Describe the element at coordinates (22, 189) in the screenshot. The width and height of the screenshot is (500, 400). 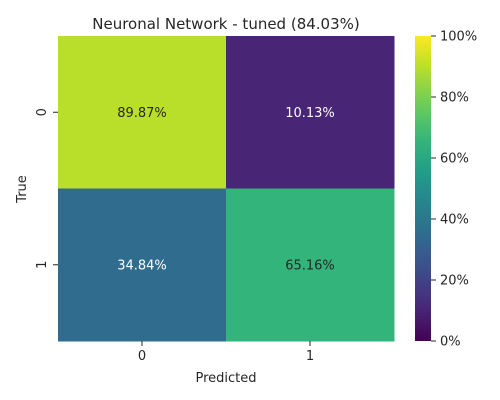
I see `y-axis-label: True` at that location.